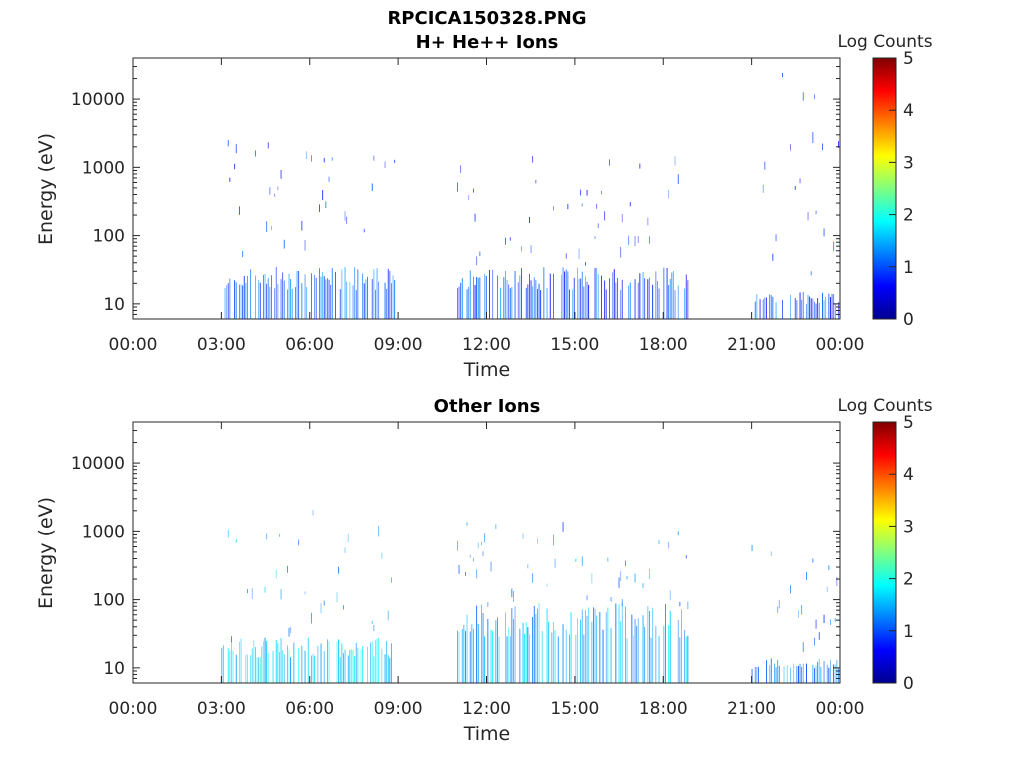 This screenshot has height=772, width=1024. Describe the element at coordinates (487, 370) in the screenshot. I see `x-axis-label: Time` at that location.